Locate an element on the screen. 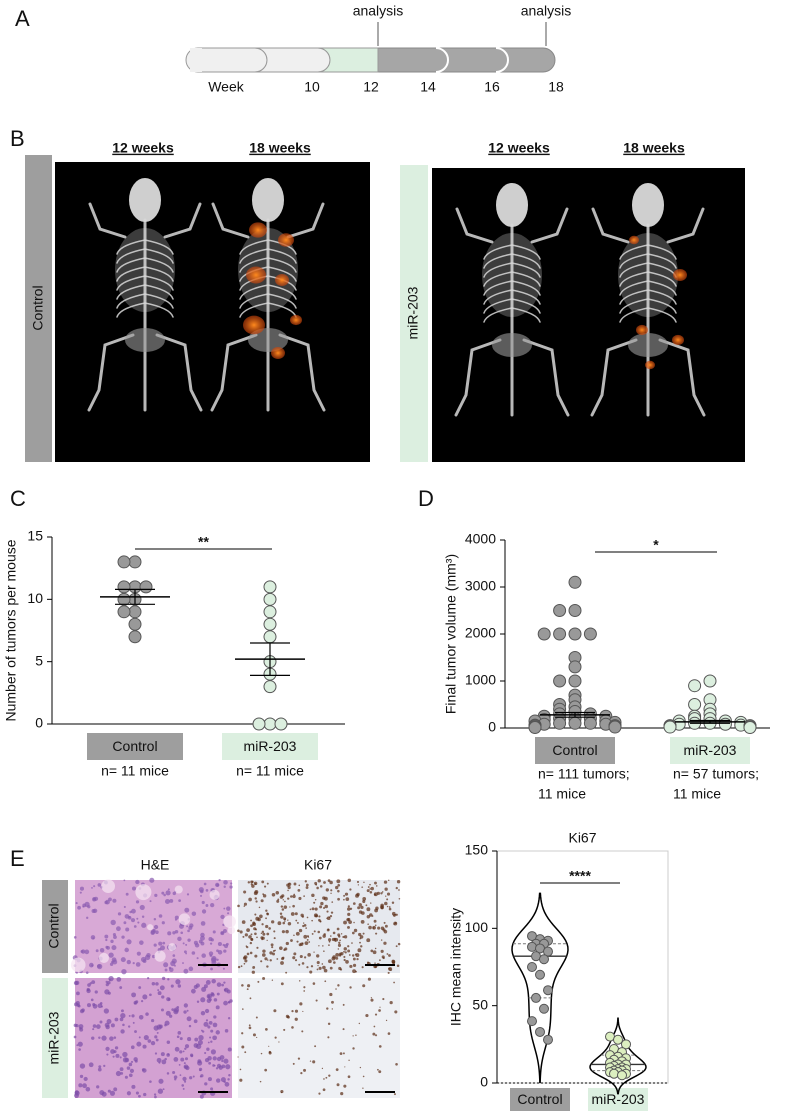  tumor-signal is located at coordinates (256, 275).